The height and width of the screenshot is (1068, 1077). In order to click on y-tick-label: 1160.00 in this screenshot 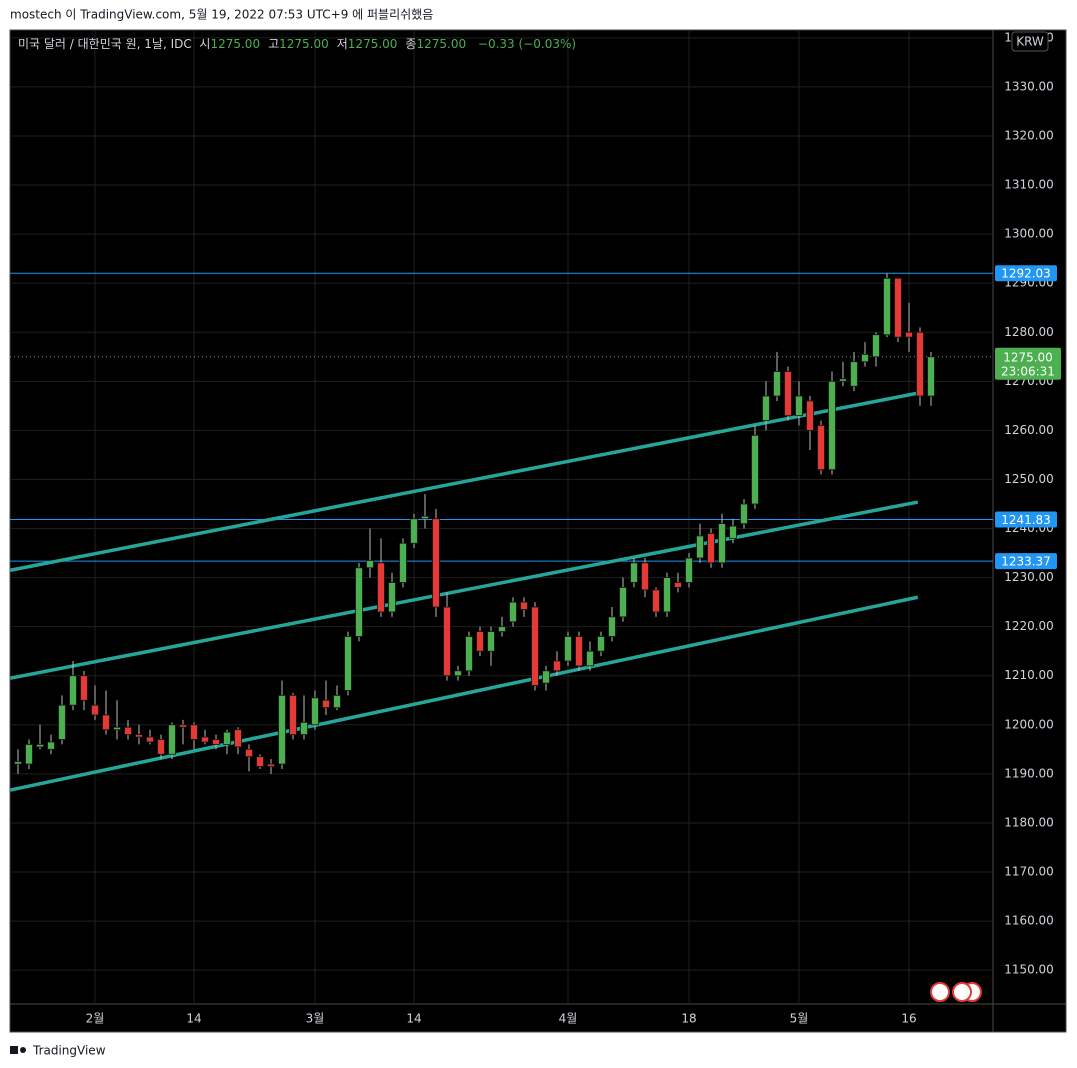, I will do `click(1029, 921)`.